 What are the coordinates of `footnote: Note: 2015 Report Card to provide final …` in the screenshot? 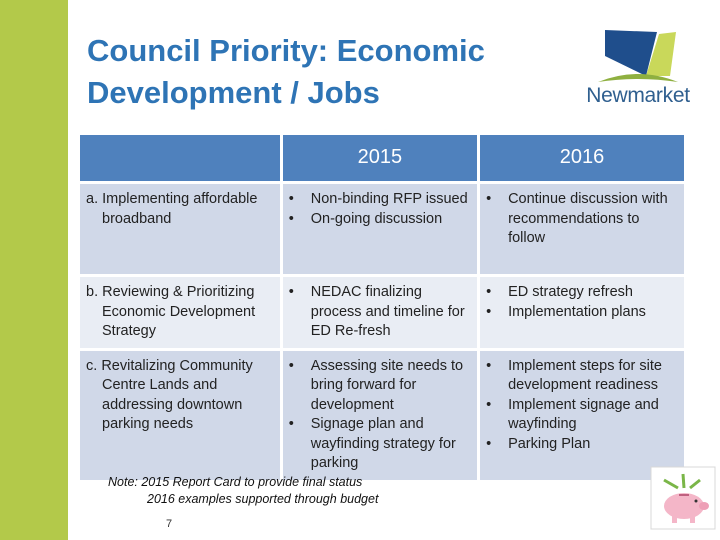 It's located at (243, 491).